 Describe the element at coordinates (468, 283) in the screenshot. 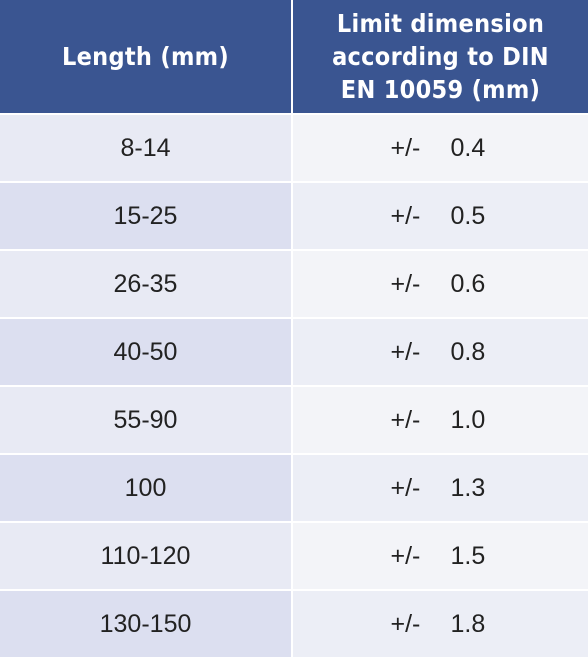

I see `limit-value: 0.6` at that location.